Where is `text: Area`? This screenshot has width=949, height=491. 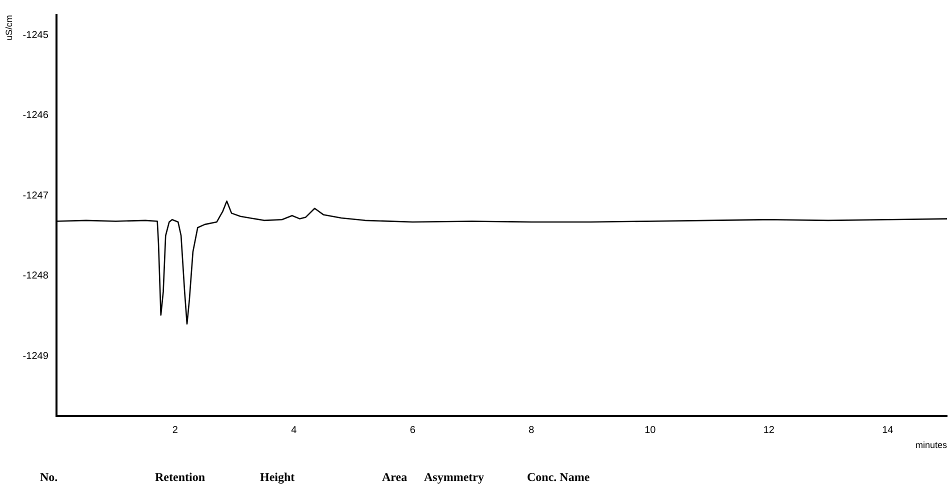
text: Area is located at coordinates (395, 477).